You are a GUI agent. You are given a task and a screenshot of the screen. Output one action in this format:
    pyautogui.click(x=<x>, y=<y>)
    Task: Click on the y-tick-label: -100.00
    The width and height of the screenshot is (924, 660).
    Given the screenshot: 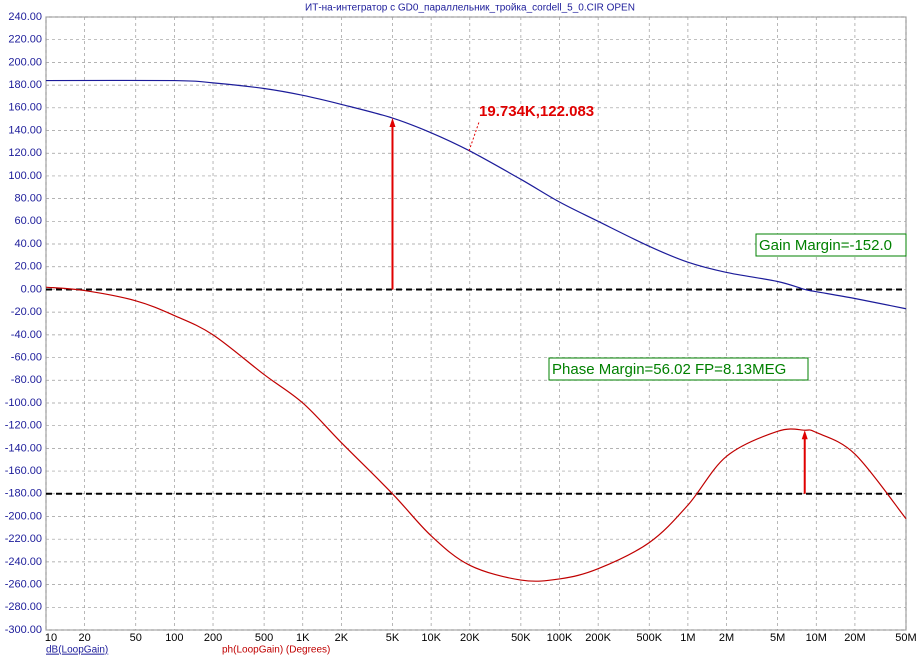 What is the action you would take?
    pyautogui.click(x=23, y=403)
    